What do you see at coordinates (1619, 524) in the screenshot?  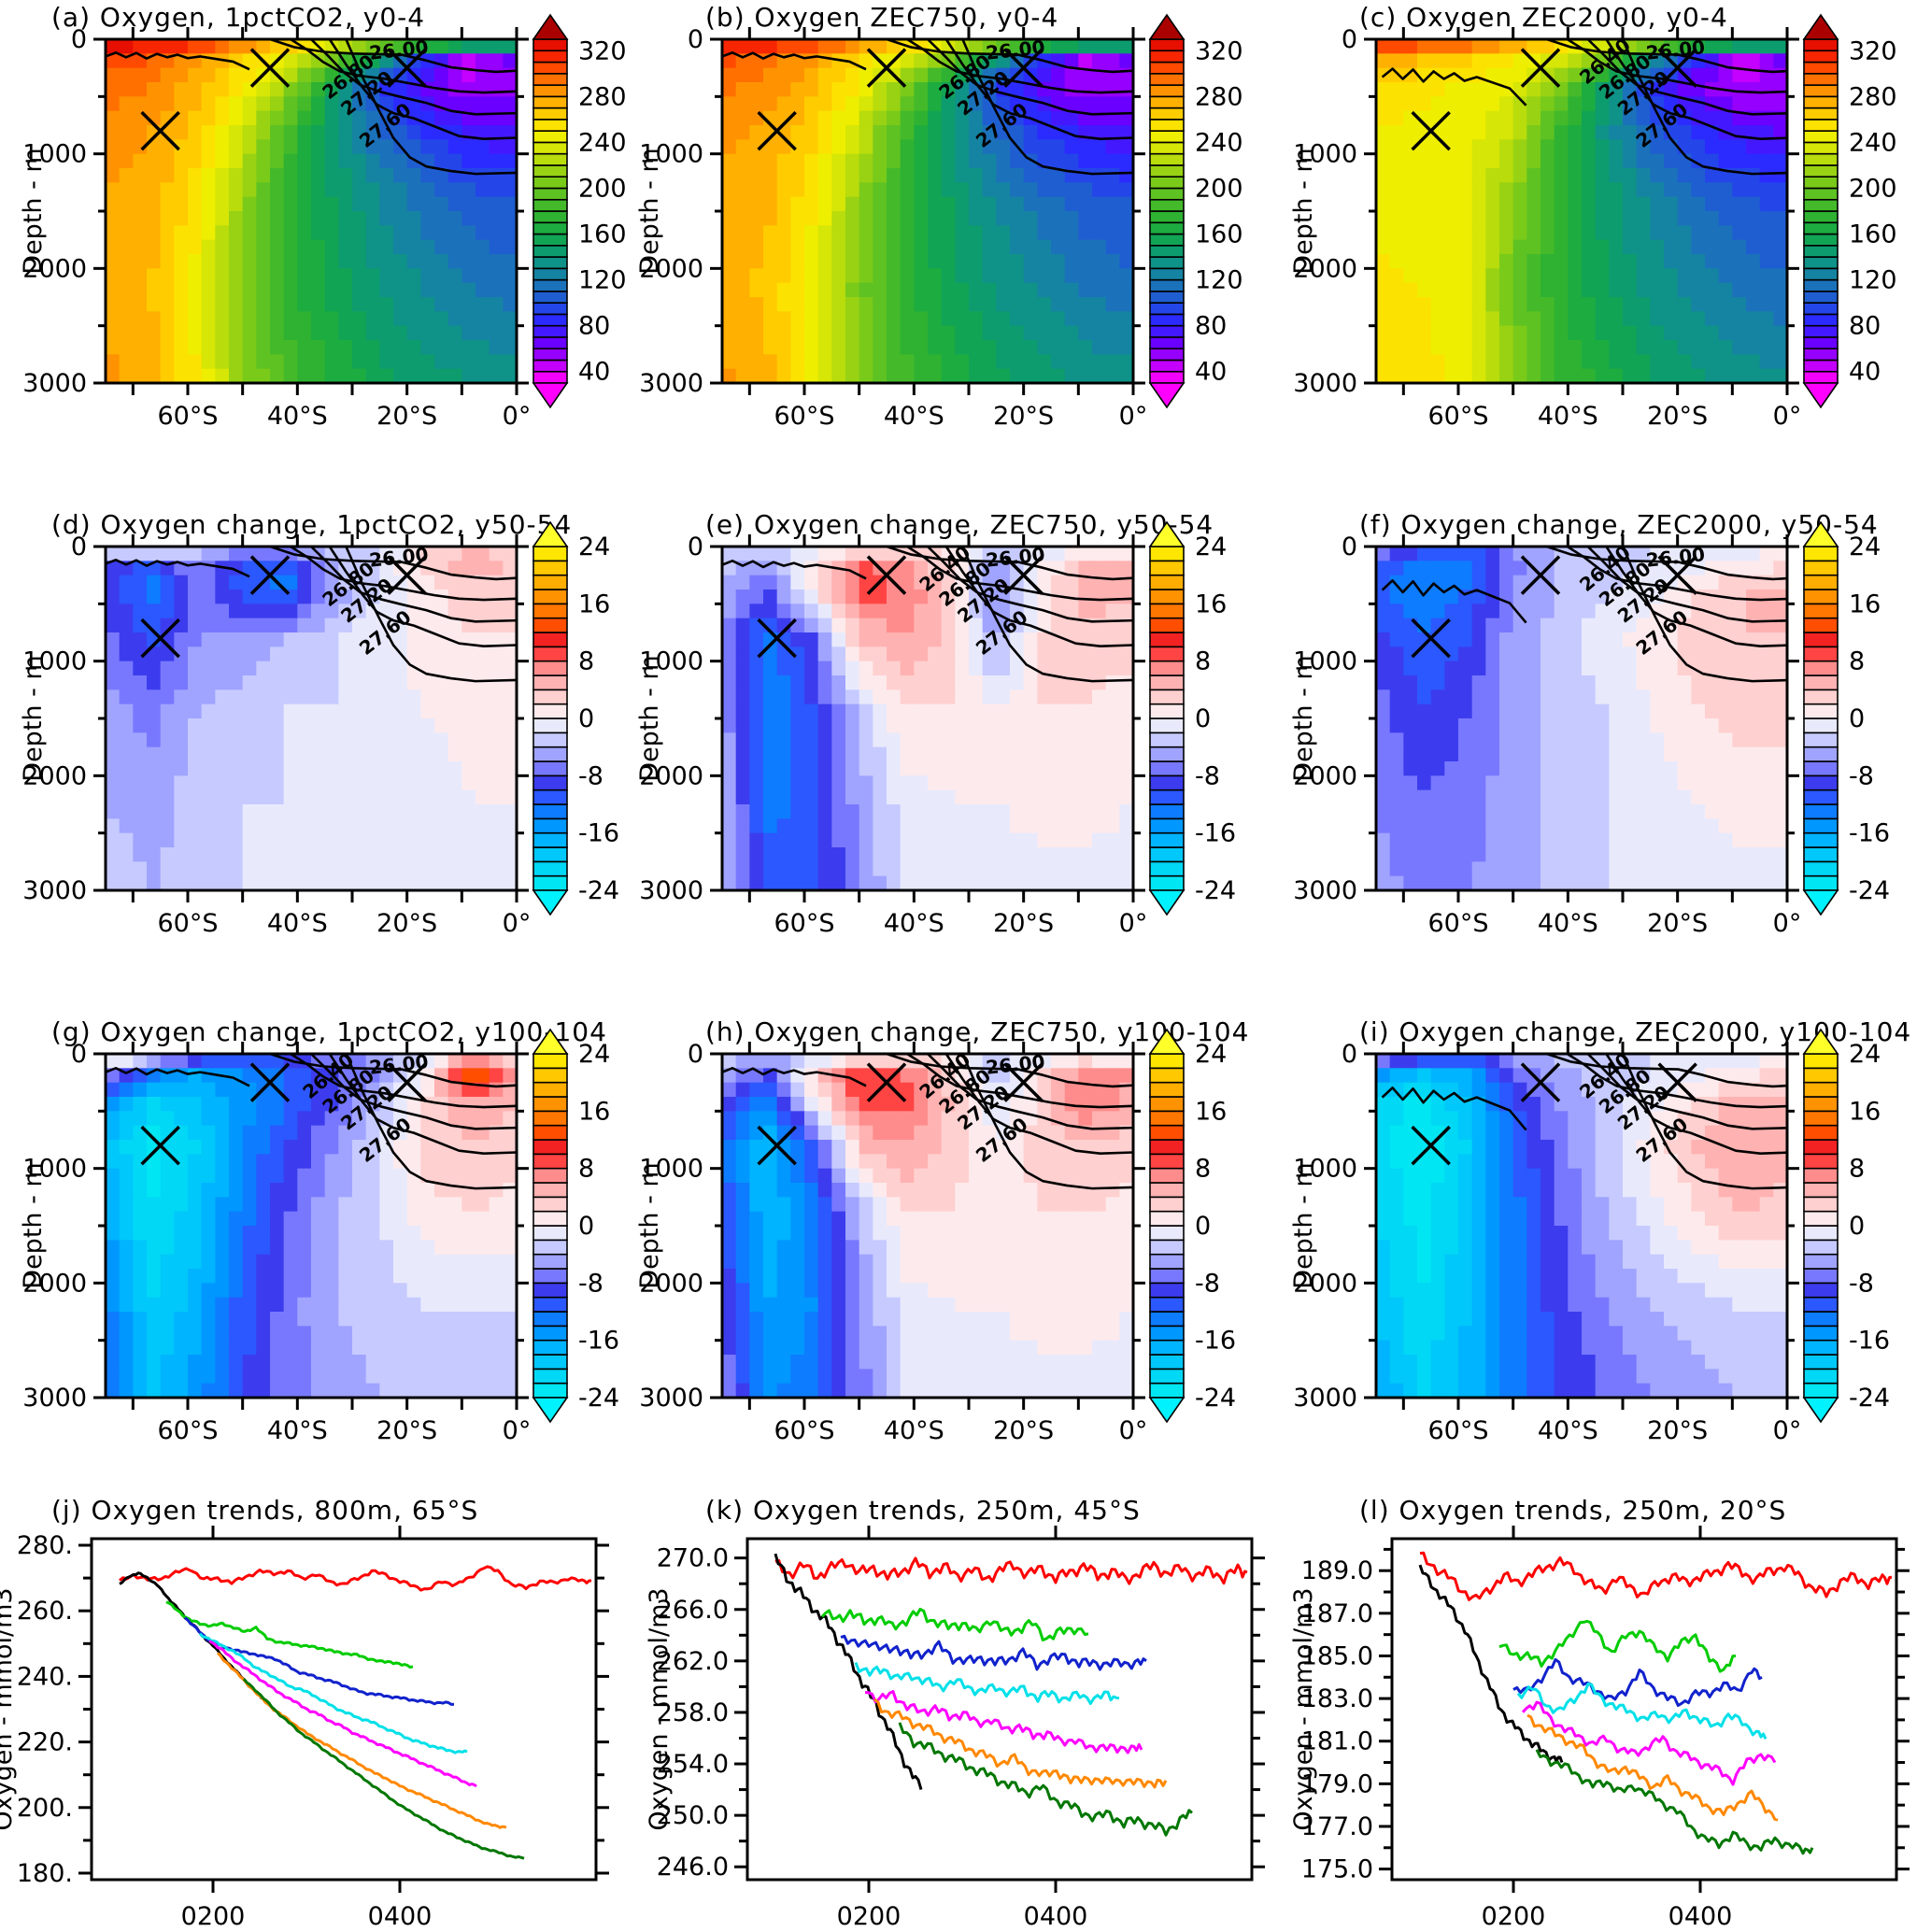 I see `panel-f-title: (f) Oxygen change, ZEC2000, y50-54` at bounding box center [1619, 524].